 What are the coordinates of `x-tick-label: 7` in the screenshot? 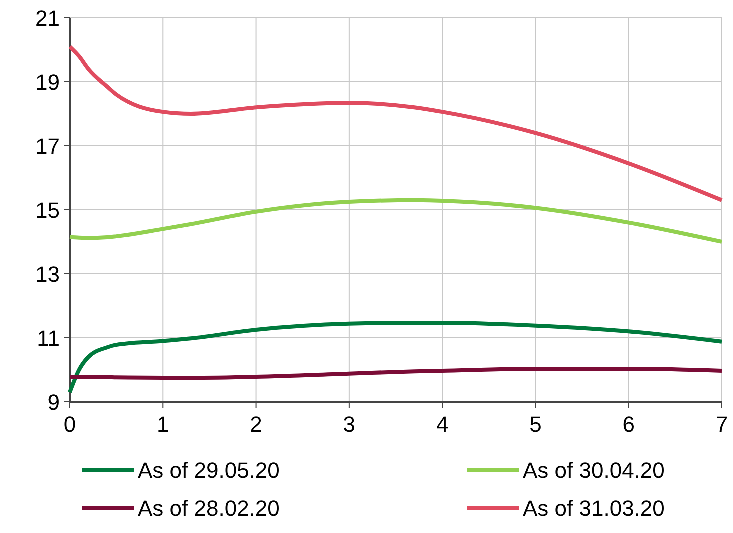 It's located at (722, 424).